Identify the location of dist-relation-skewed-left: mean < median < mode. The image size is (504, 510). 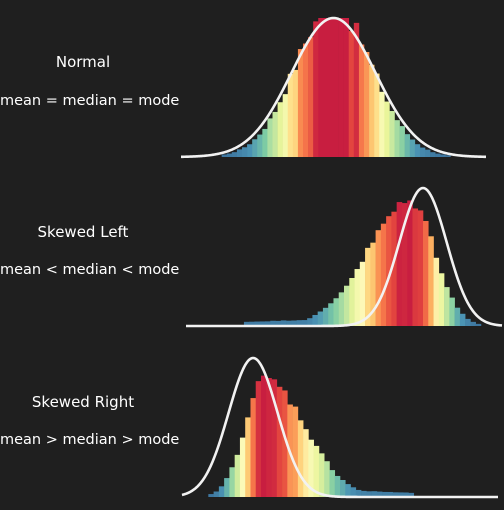
(90, 270).